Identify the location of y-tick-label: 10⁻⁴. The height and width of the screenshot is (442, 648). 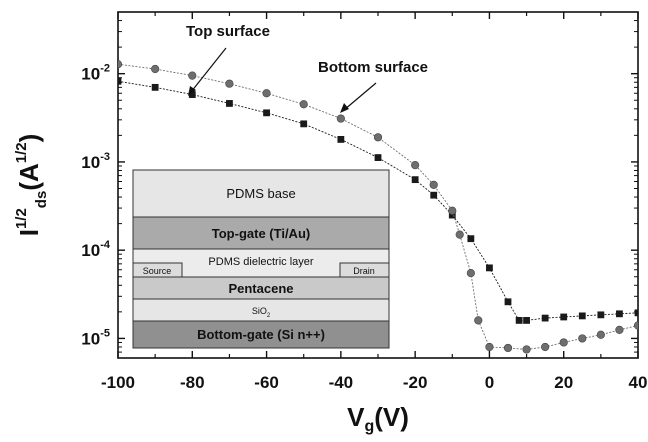
(96, 249).